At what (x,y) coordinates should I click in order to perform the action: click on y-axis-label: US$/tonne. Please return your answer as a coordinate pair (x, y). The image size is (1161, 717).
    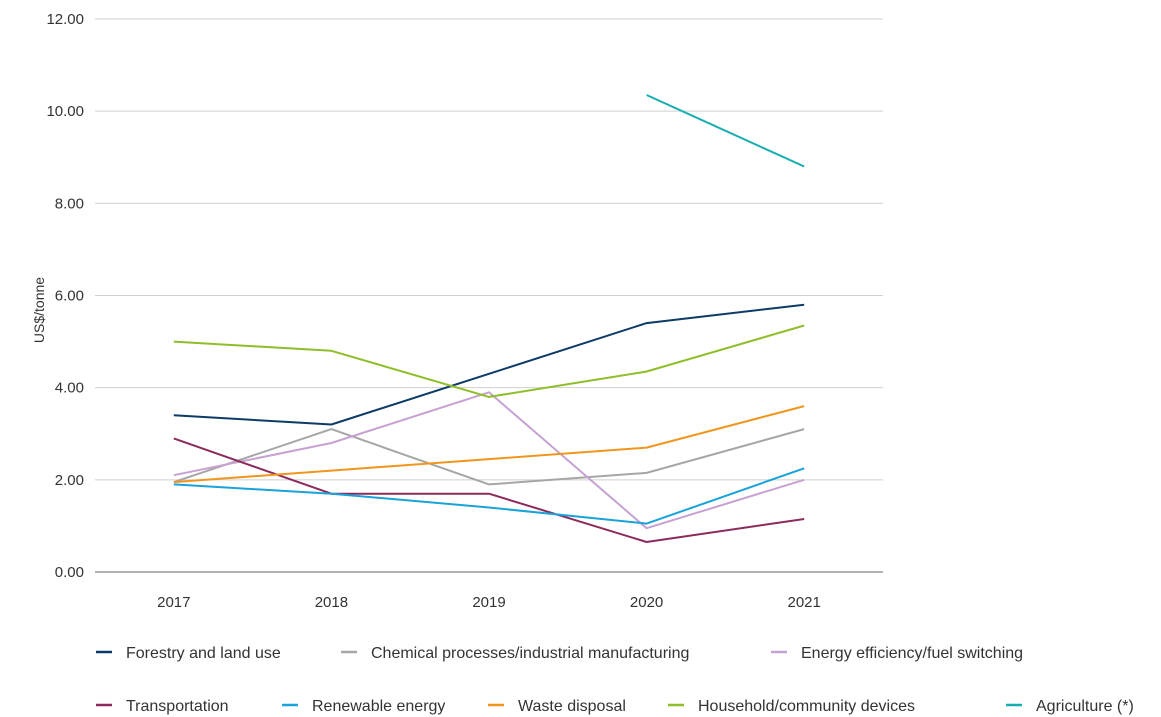
    Looking at the image, I should click on (39, 310).